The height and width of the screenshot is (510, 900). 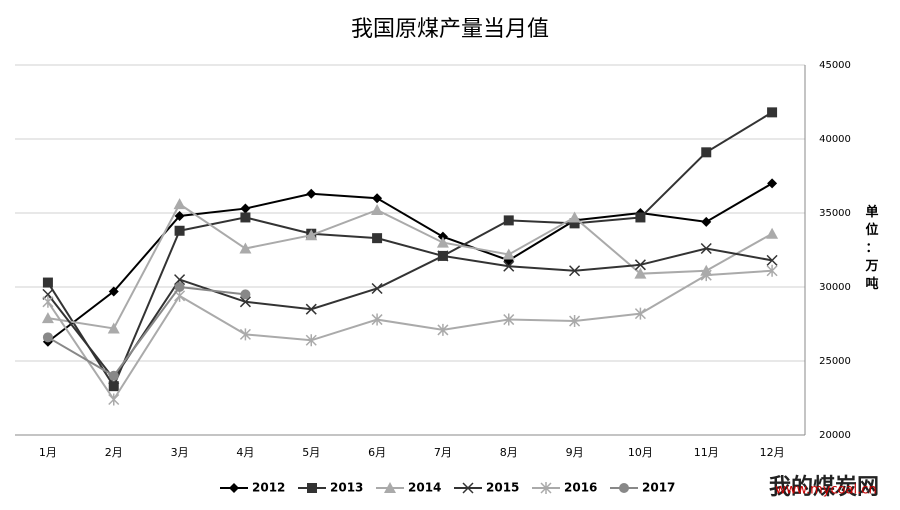 I want to click on legend-label: 2014, so click(x=424, y=488).